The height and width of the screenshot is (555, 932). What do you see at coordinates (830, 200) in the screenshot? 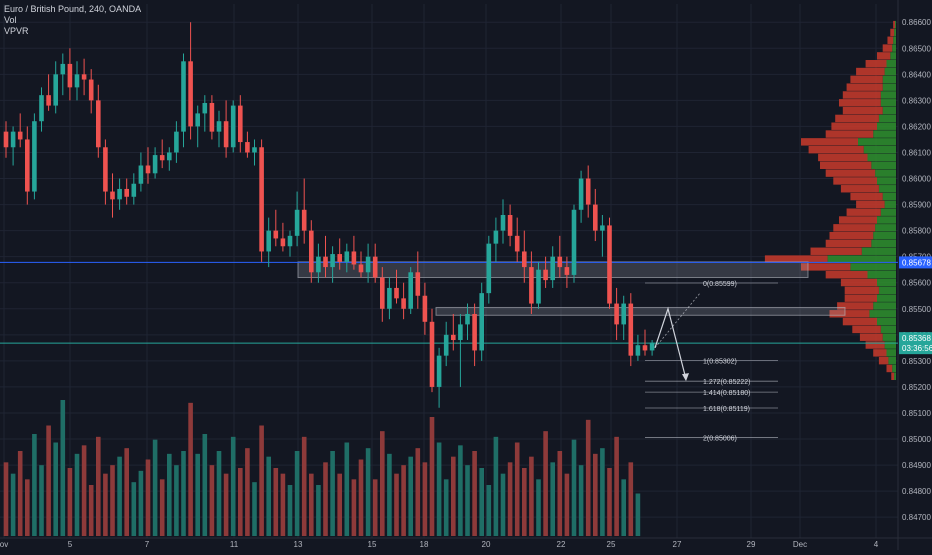
I see `volume-profile` at bounding box center [830, 200].